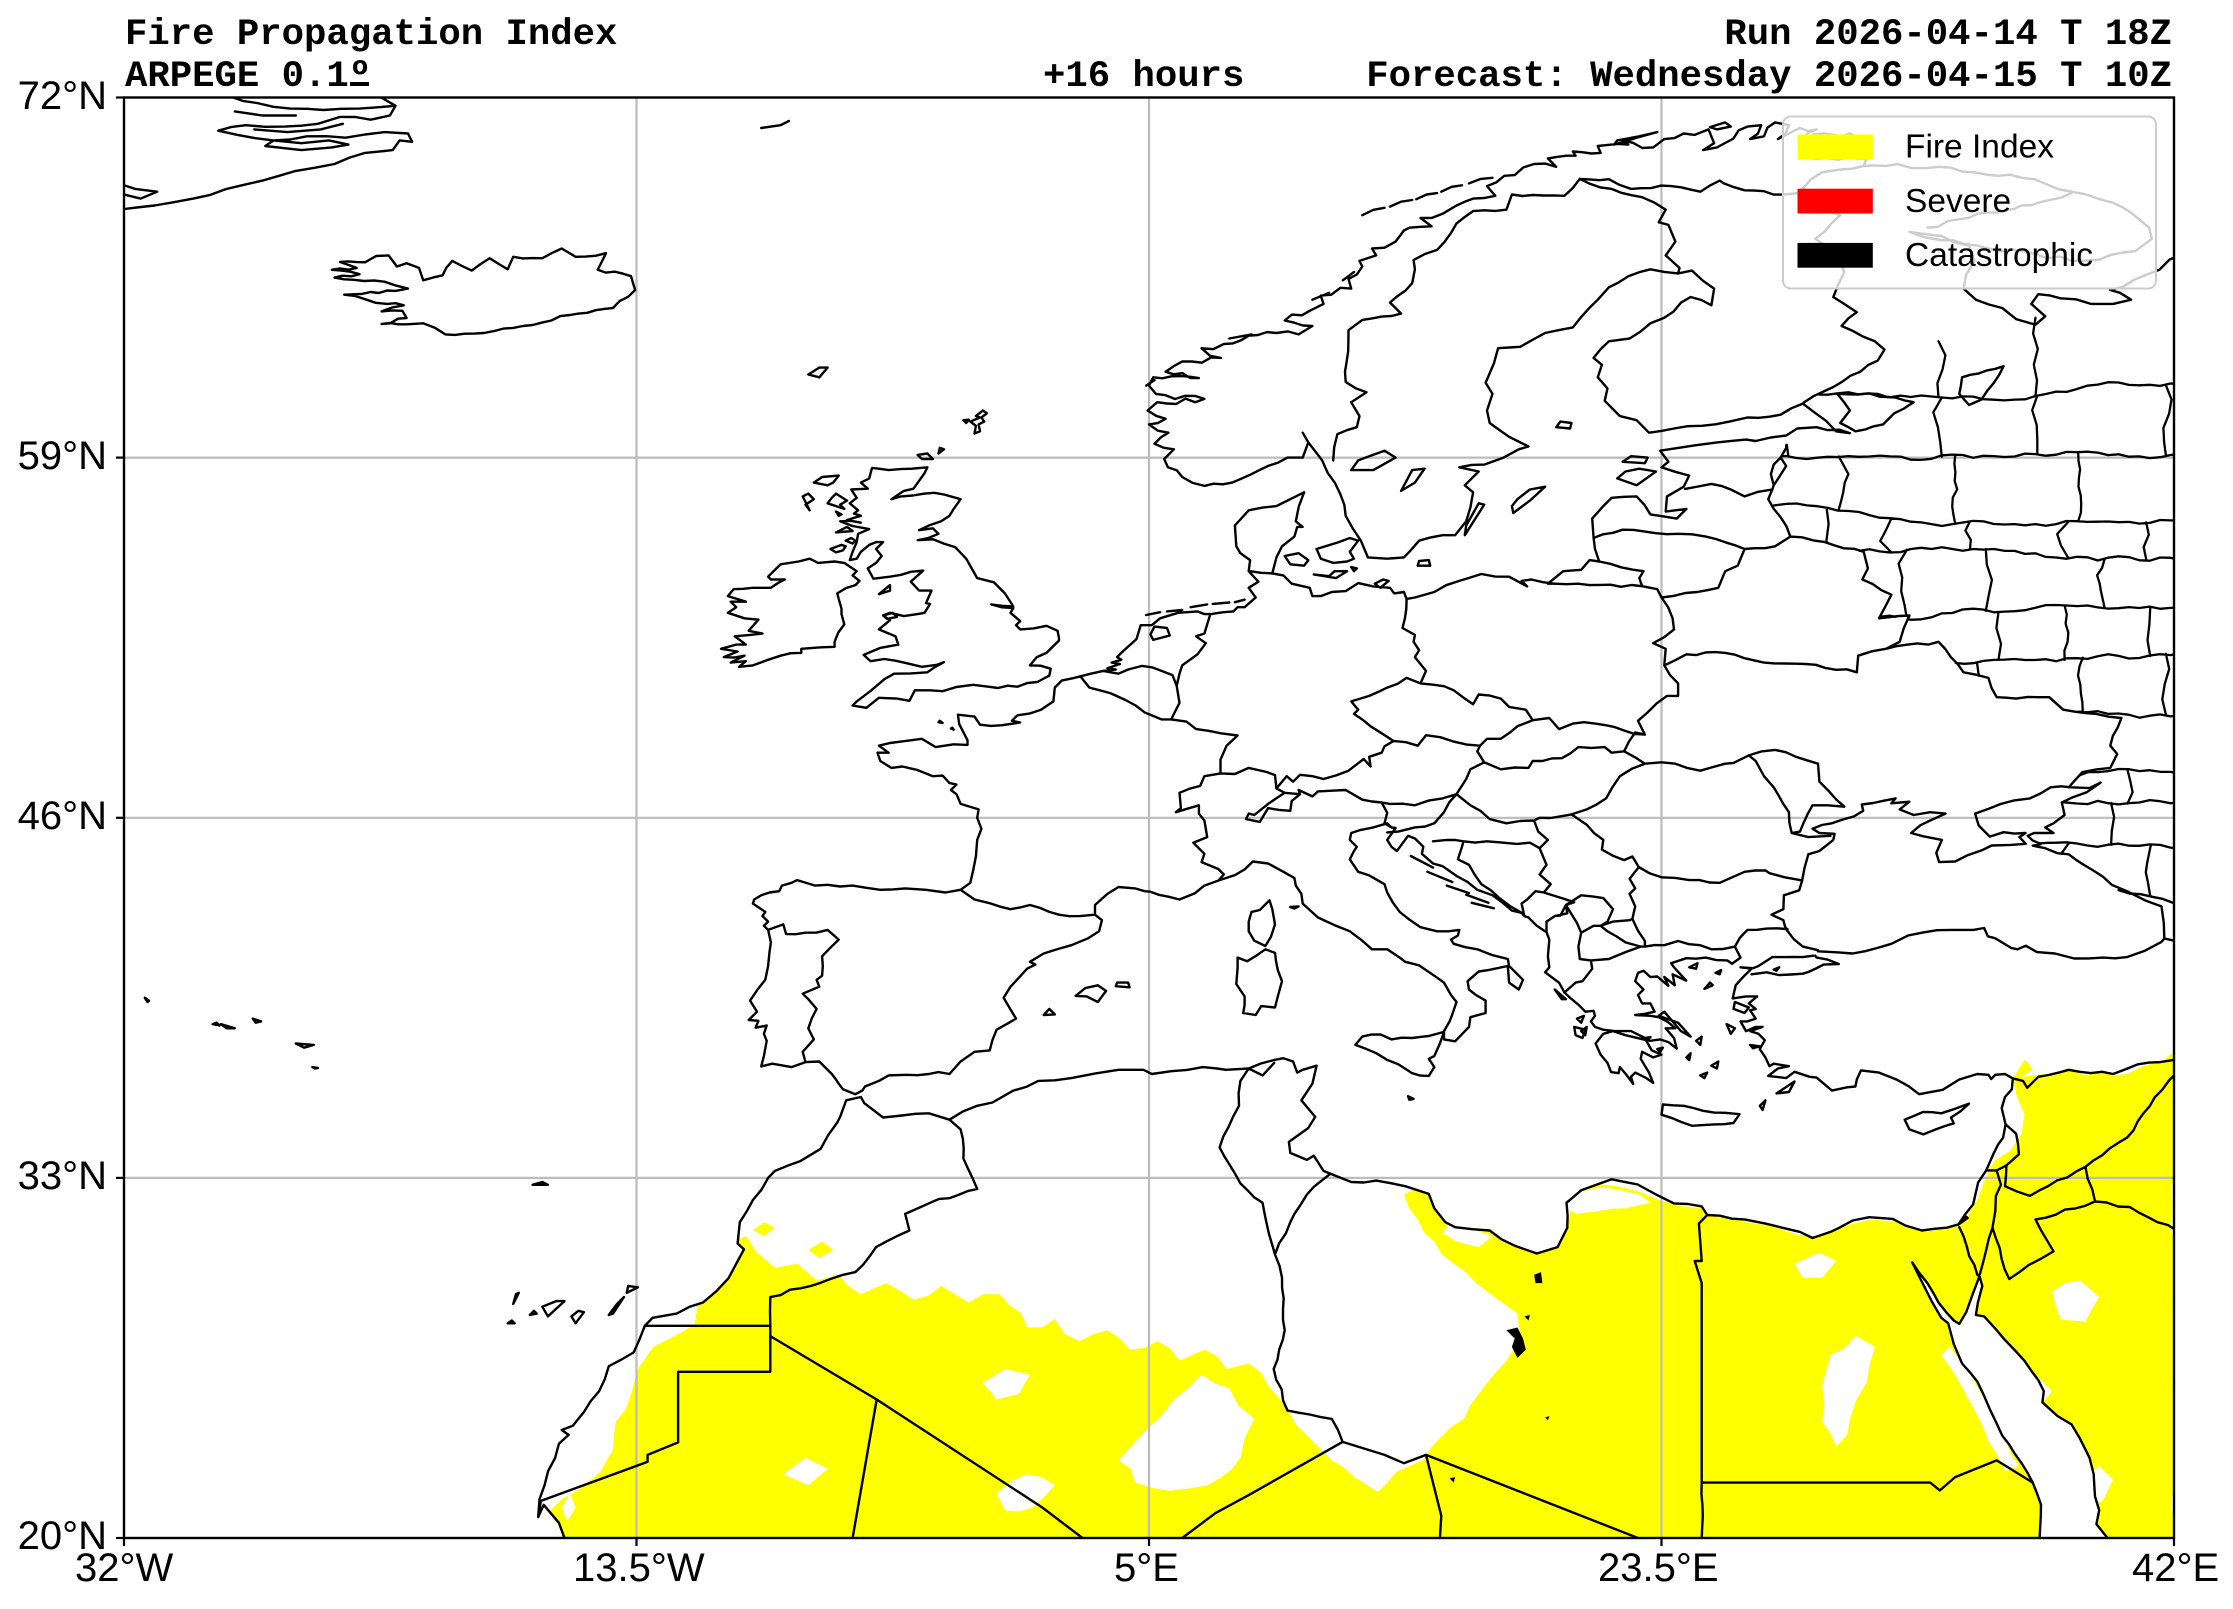 The height and width of the screenshot is (1609, 2233). I want to click on svg-text: Catastrophic, so click(1999, 255).